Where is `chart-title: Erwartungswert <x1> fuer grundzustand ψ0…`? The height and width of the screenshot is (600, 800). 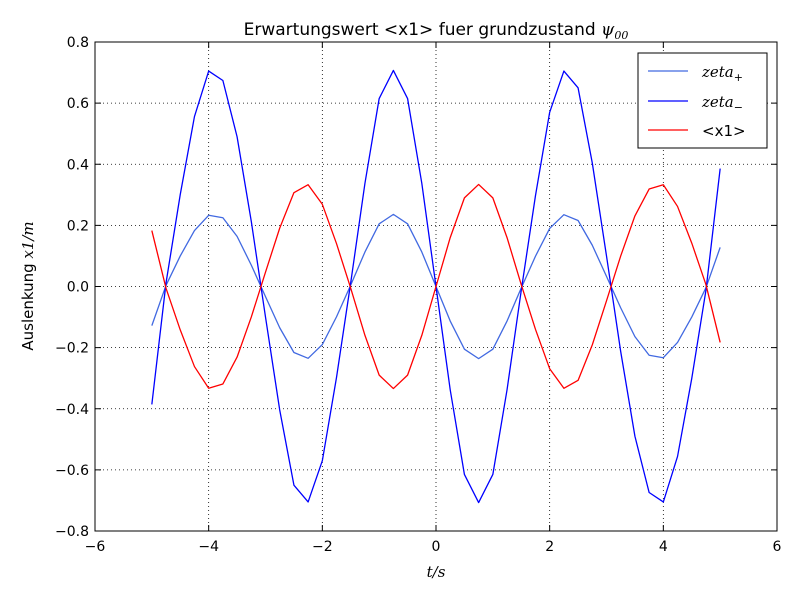 chart-title: Erwartungswert <x1> fuer grundzustand ψ0… is located at coordinates (436, 31).